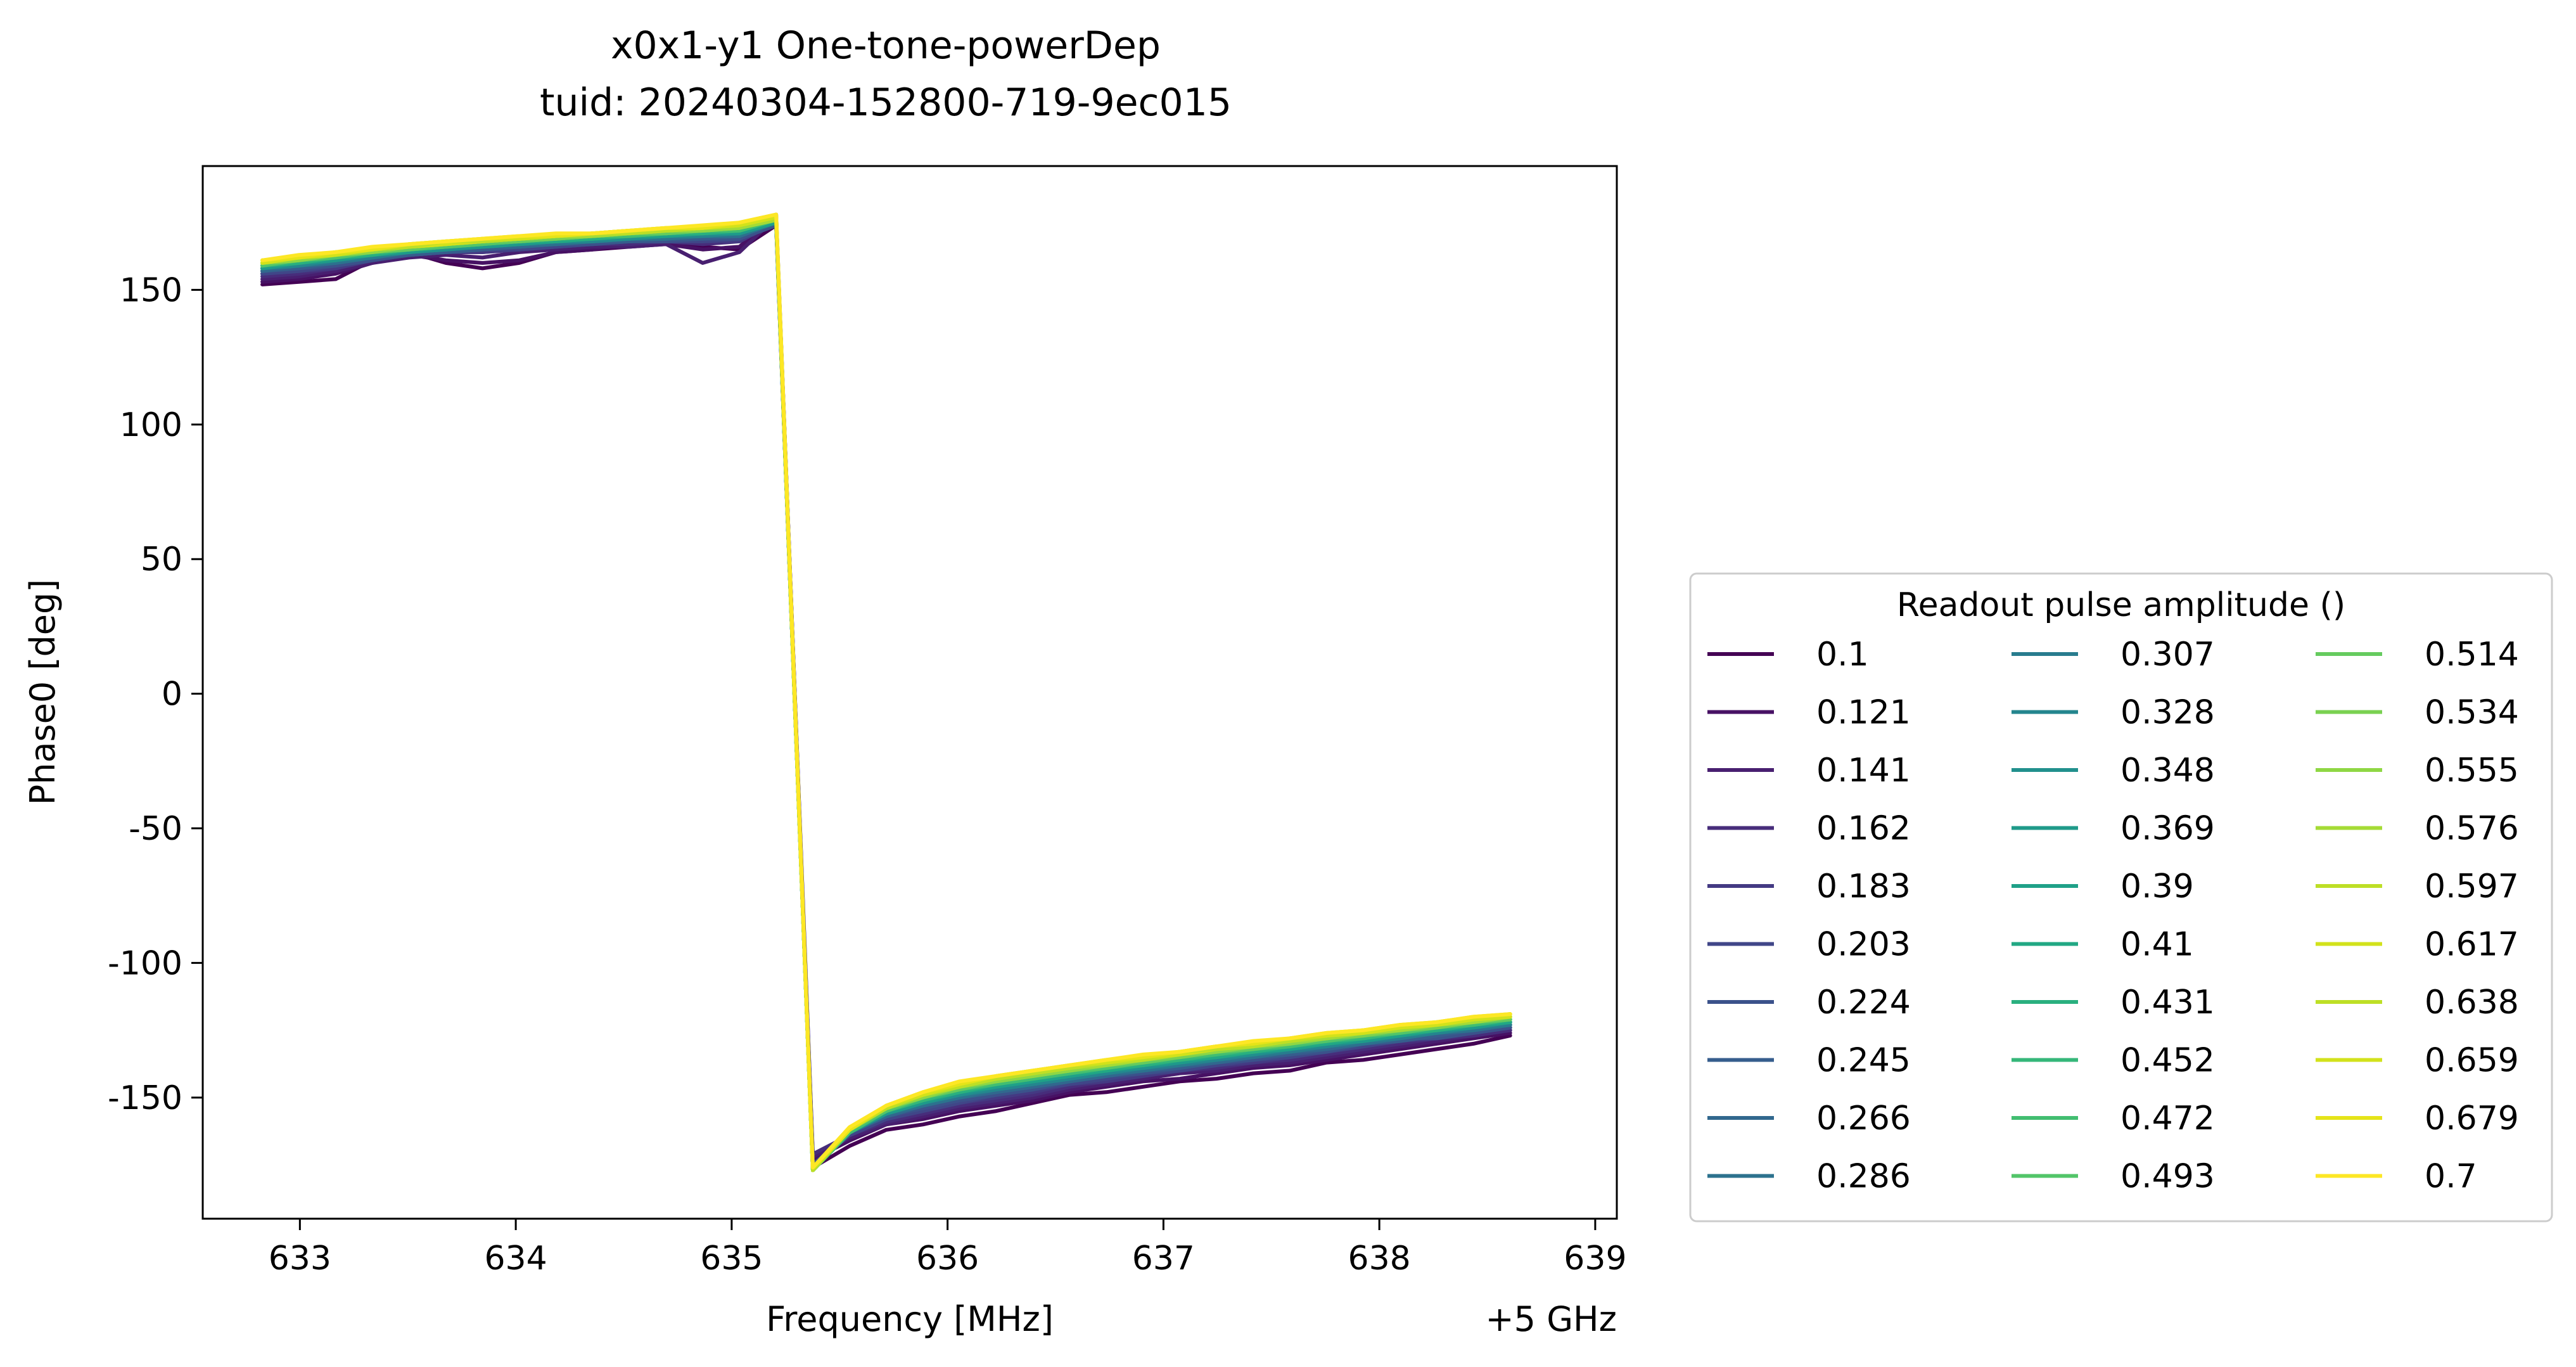  Describe the element at coordinates (2472, 945) in the screenshot. I see `legend-label-0.617: 0.617` at that location.